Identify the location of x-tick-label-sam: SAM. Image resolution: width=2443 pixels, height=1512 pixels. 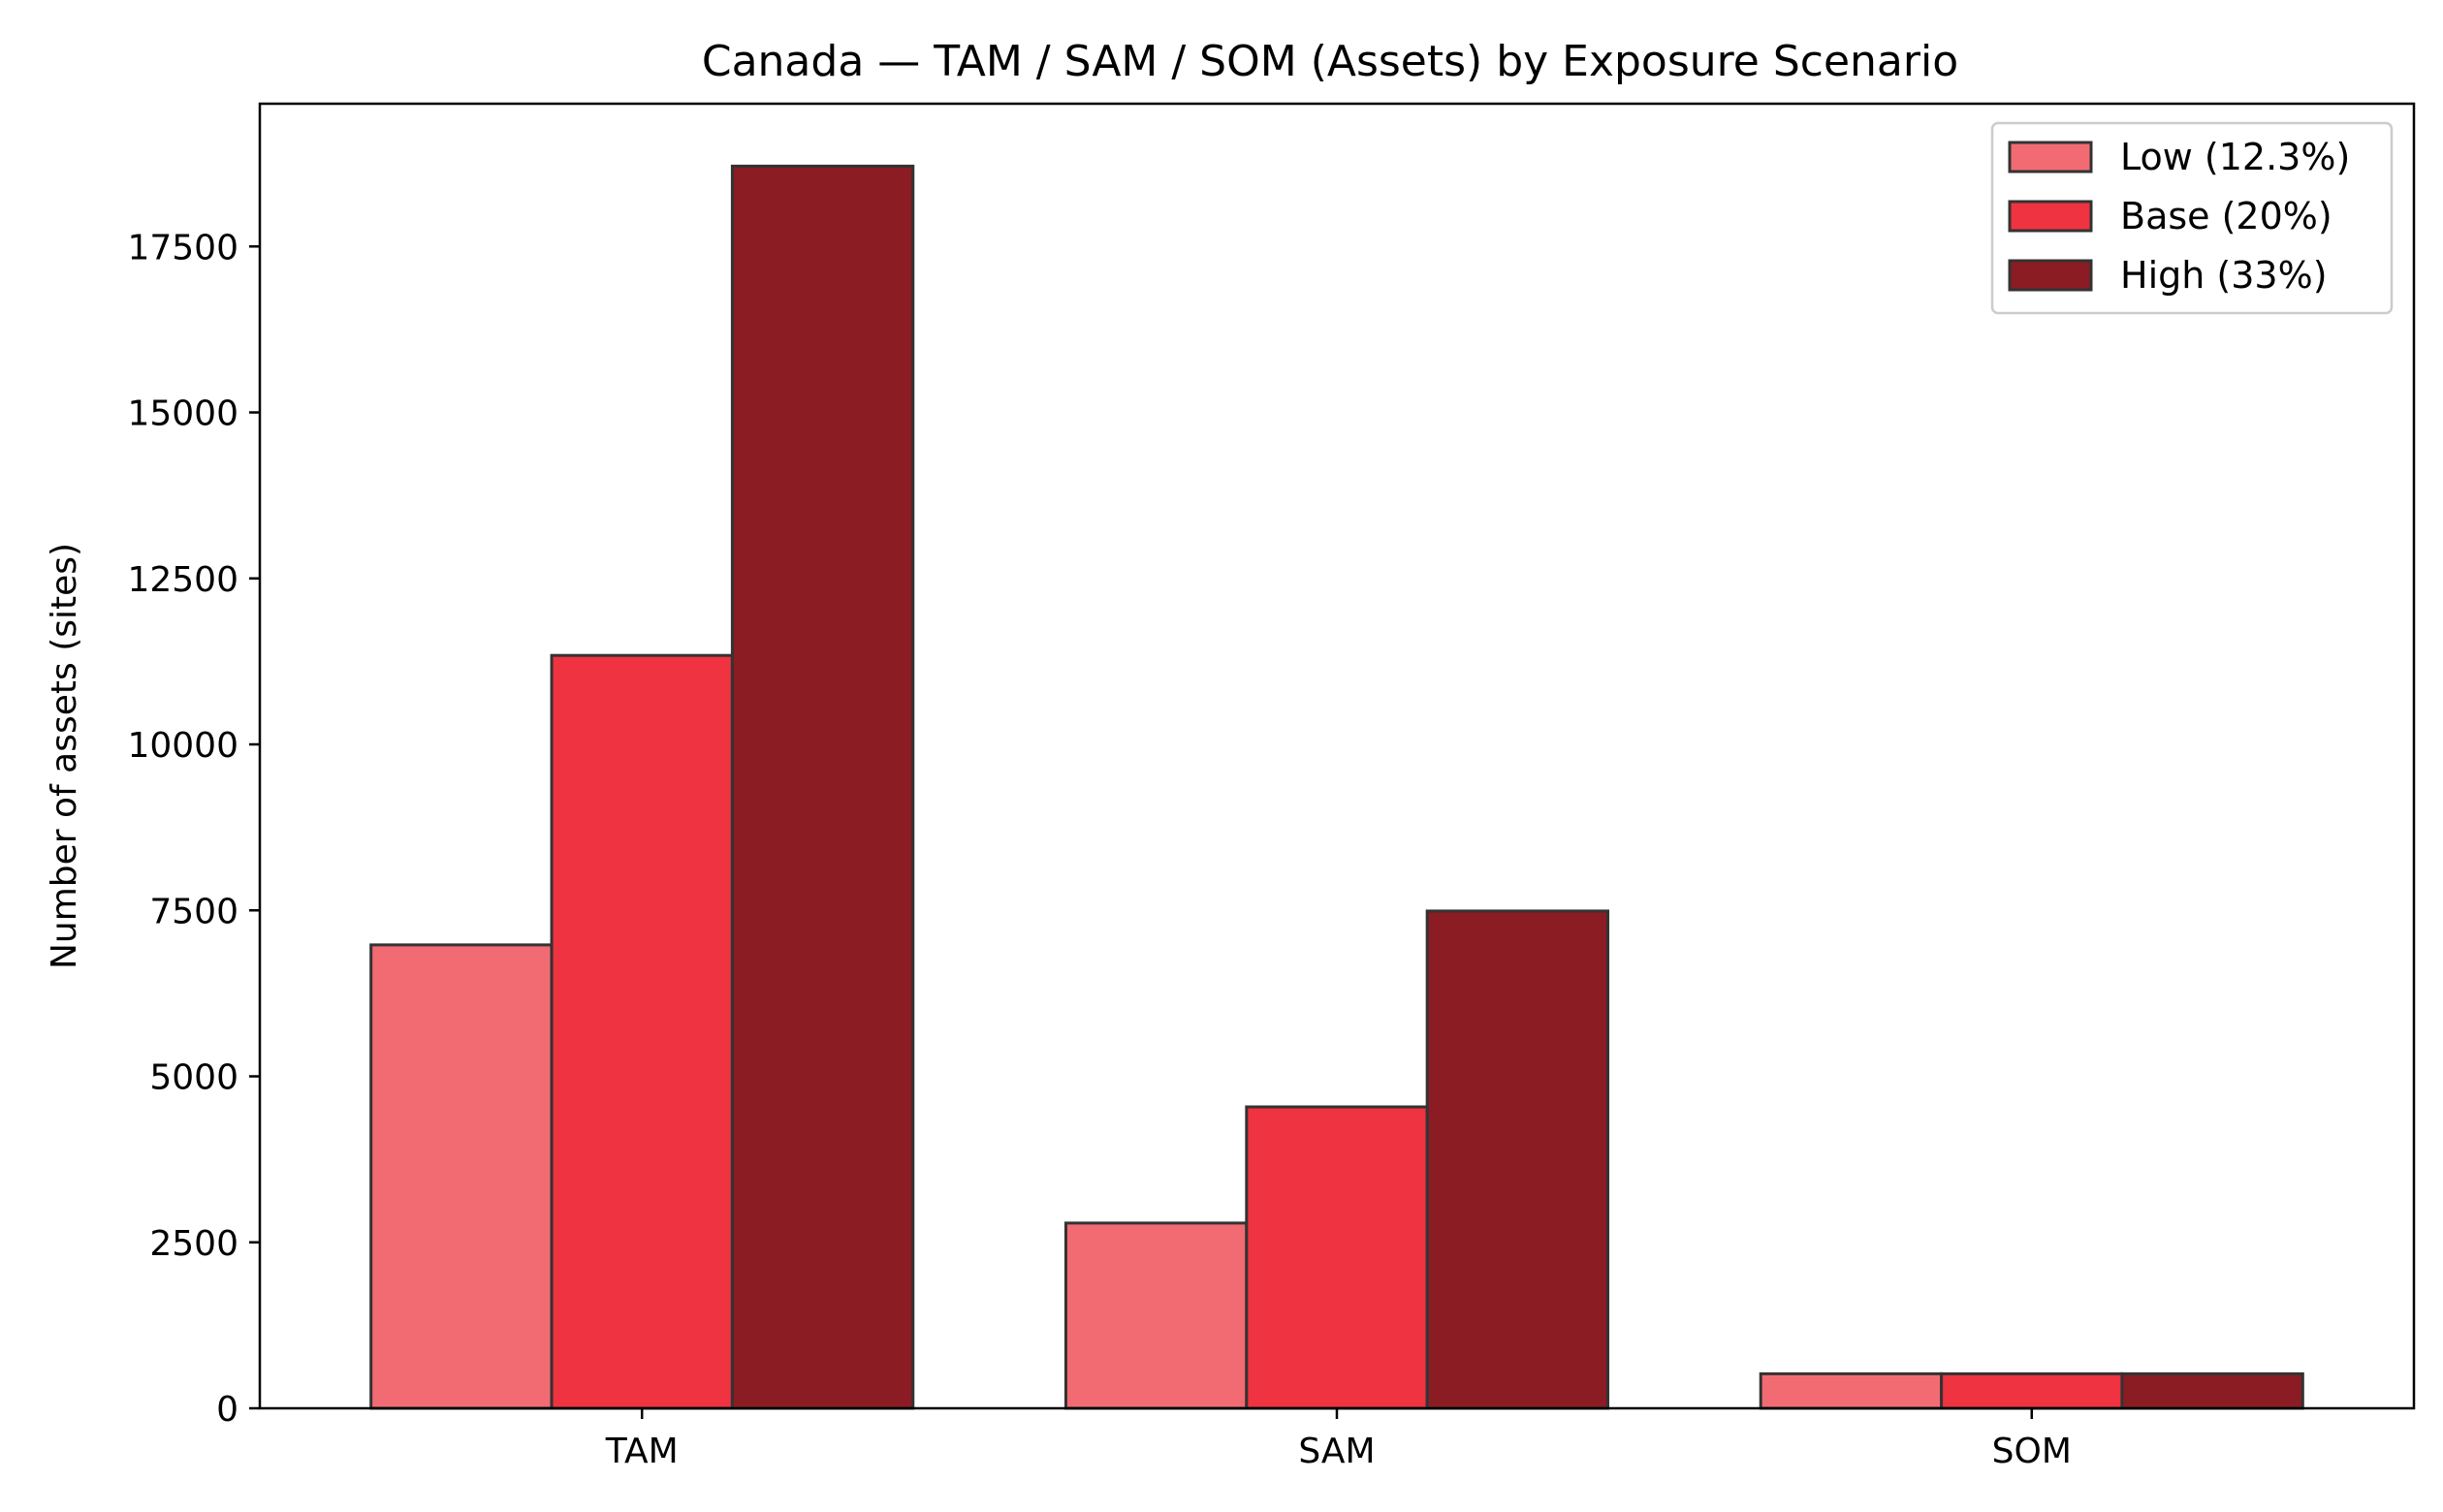
(1336, 1452).